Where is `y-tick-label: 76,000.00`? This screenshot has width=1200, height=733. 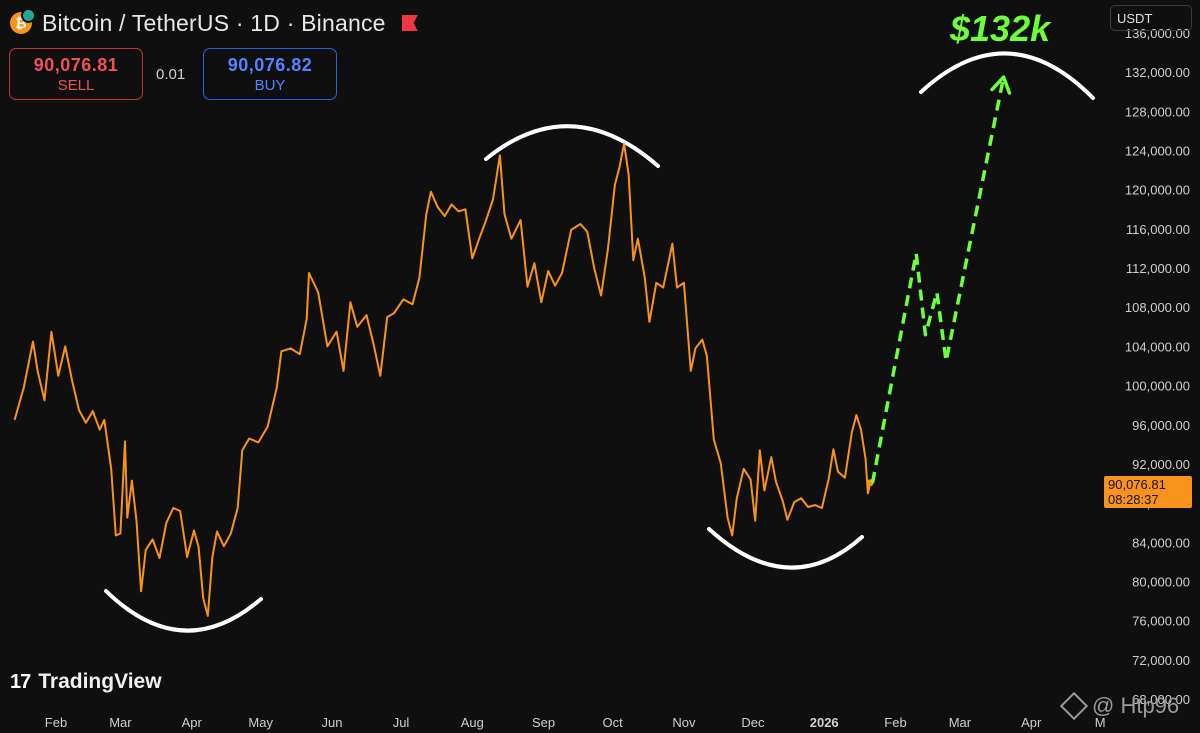 y-tick-label: 76,000.00 is located at coordinates (1161, 621).